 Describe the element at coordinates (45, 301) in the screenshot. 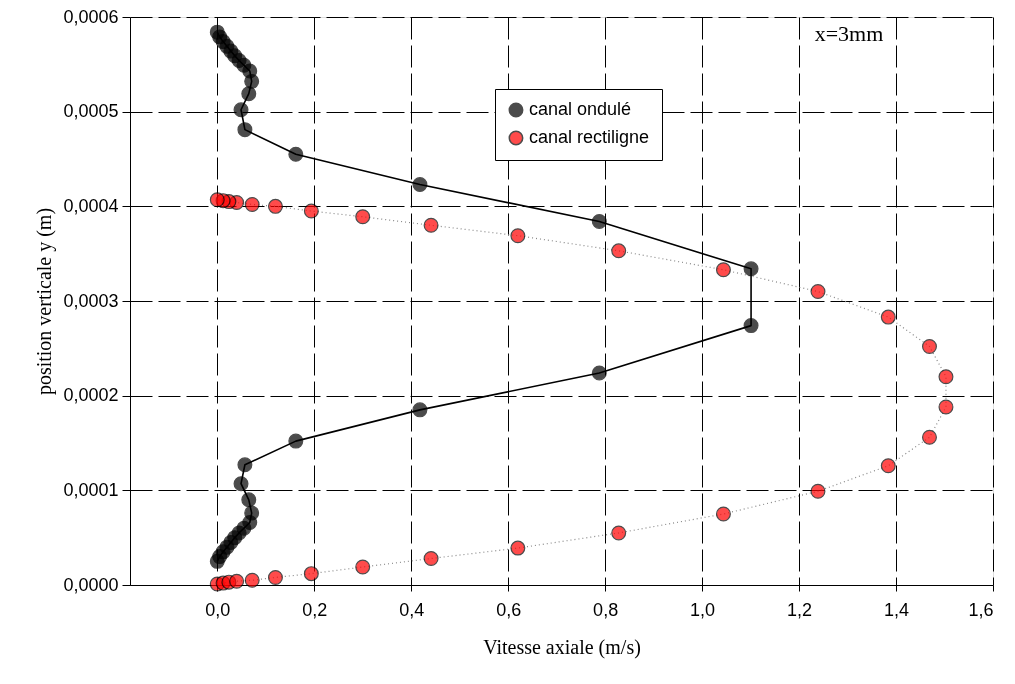

I see `y-axis-title: position verticale y (m)` at that location.